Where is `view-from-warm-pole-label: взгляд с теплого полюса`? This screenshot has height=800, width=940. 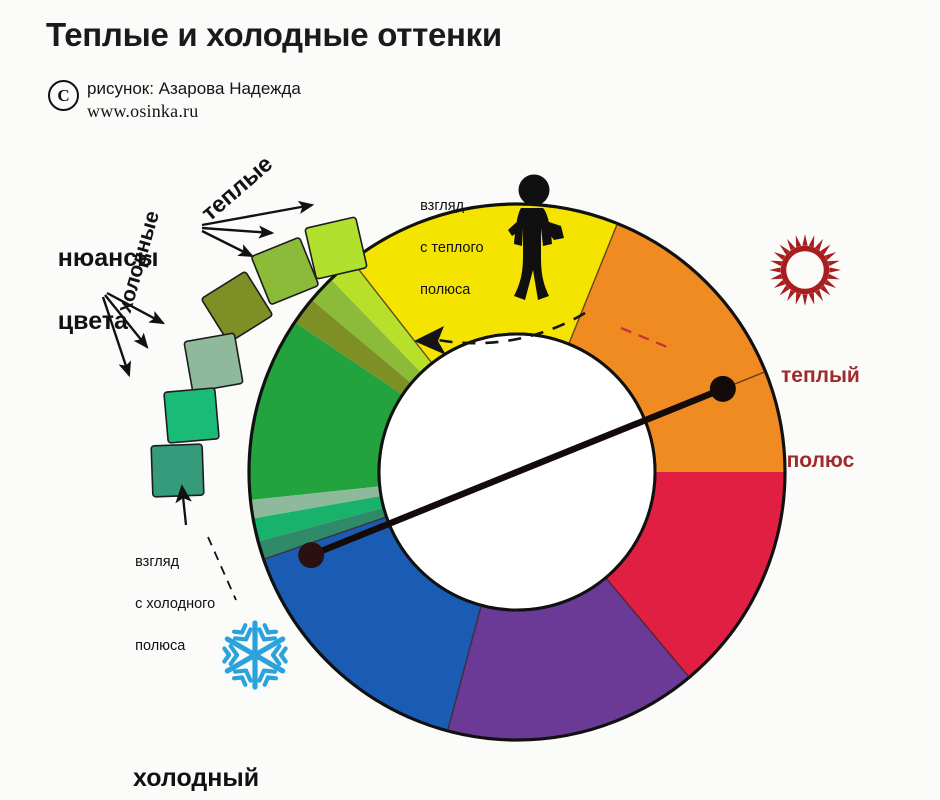 view-from-warm-pole-label: взгляд с теплого полюса is located at coordinates (444, 248).